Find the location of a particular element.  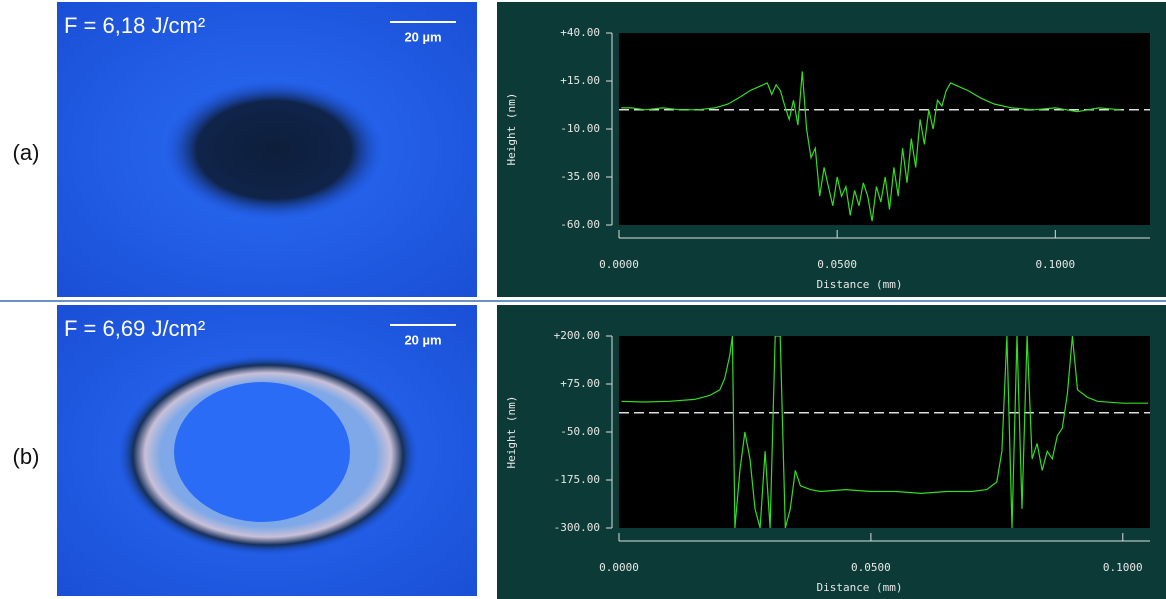

y-tick-label: -50.00 is located at coordinates (580, 431).